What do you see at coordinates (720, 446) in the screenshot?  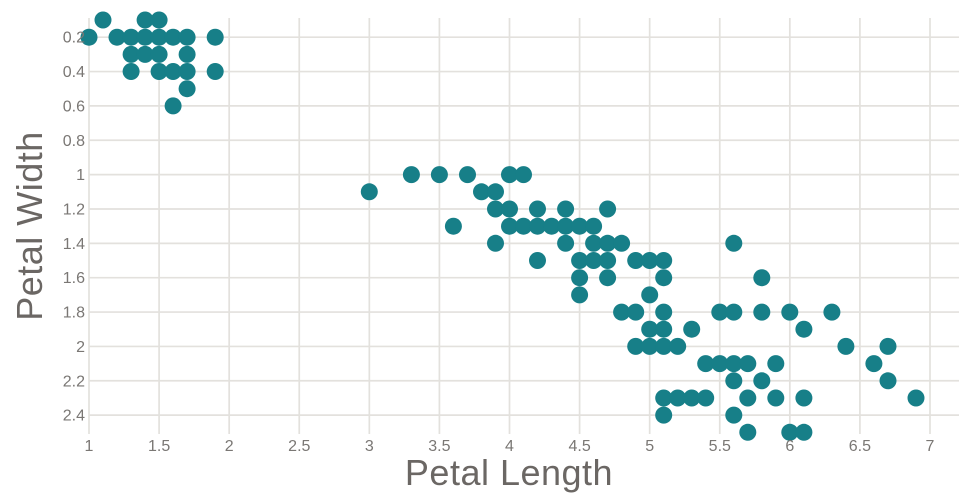 I see `x-tick-label: 5.5` at bounding box center [720, 446].